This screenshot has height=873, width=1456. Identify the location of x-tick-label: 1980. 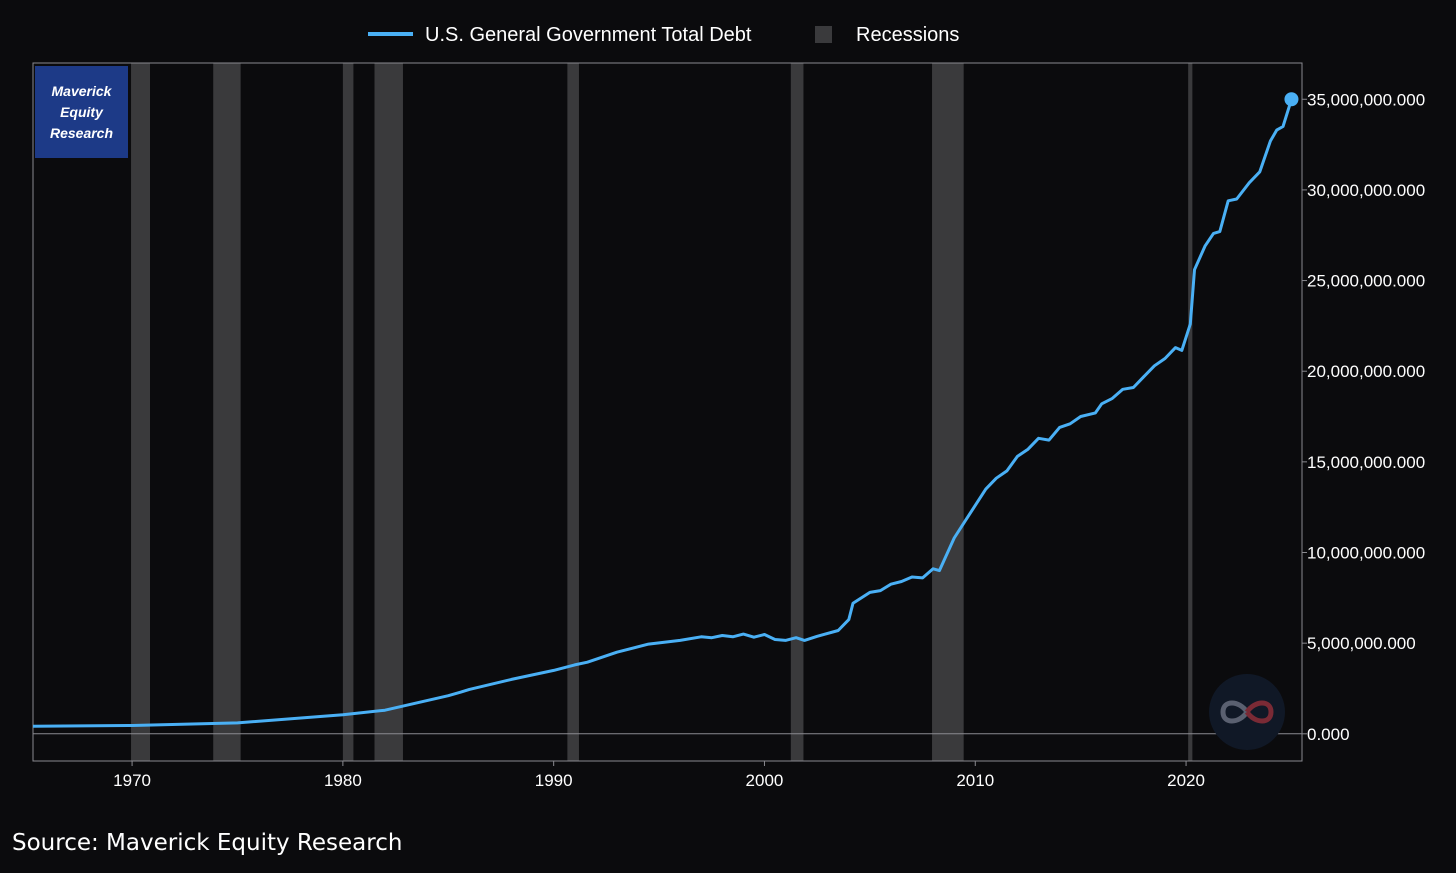
(343, 780).